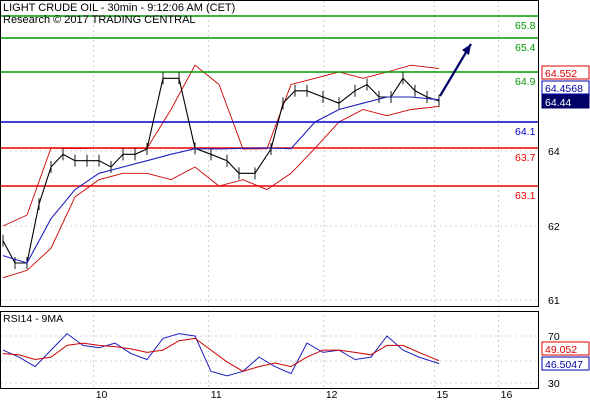 Image resolution: width=590 pixels, height=400 pixels. Describe the element at coordinates (525, 26) in the screenshot. I see `level-label: 65.8` at that location.